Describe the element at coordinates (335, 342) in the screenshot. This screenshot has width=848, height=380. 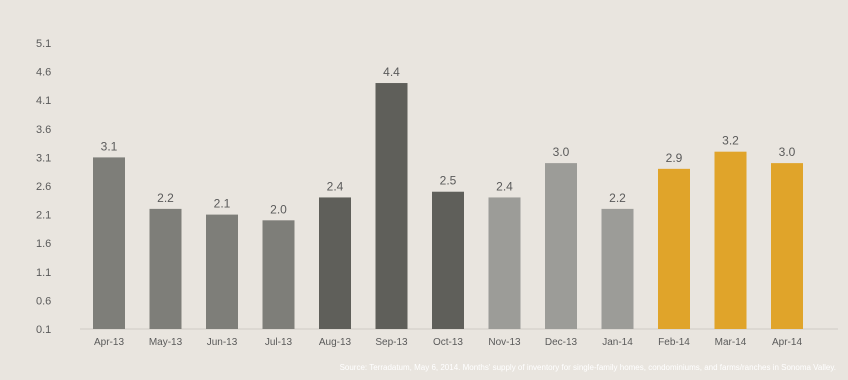
I see `x-tick-label: Aug-13` at that location.